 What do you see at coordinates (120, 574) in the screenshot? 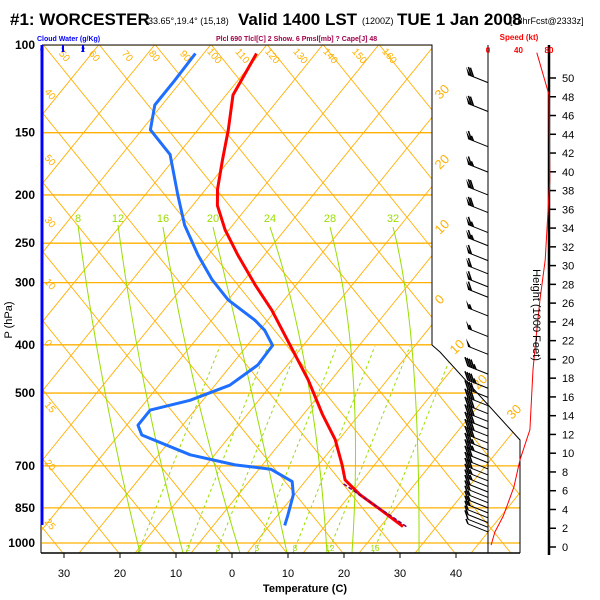
I see `x-tick-label: 20` at bounding box center [120, 574].